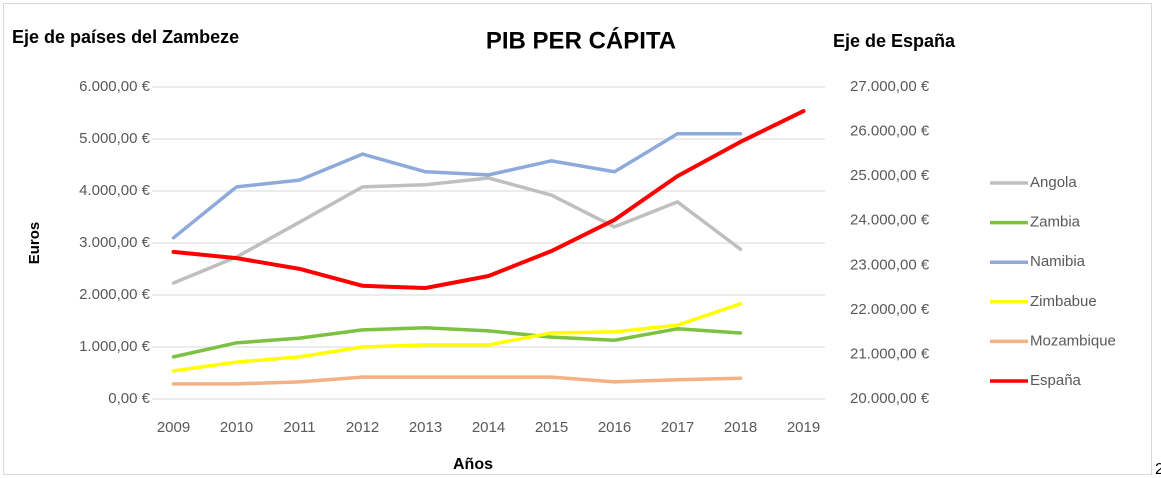 The image size is (1161, 478). What do you see at coordinates (473, 464) in the screenshot?
I see `x-label: Años` at bounding box center [473, 464].